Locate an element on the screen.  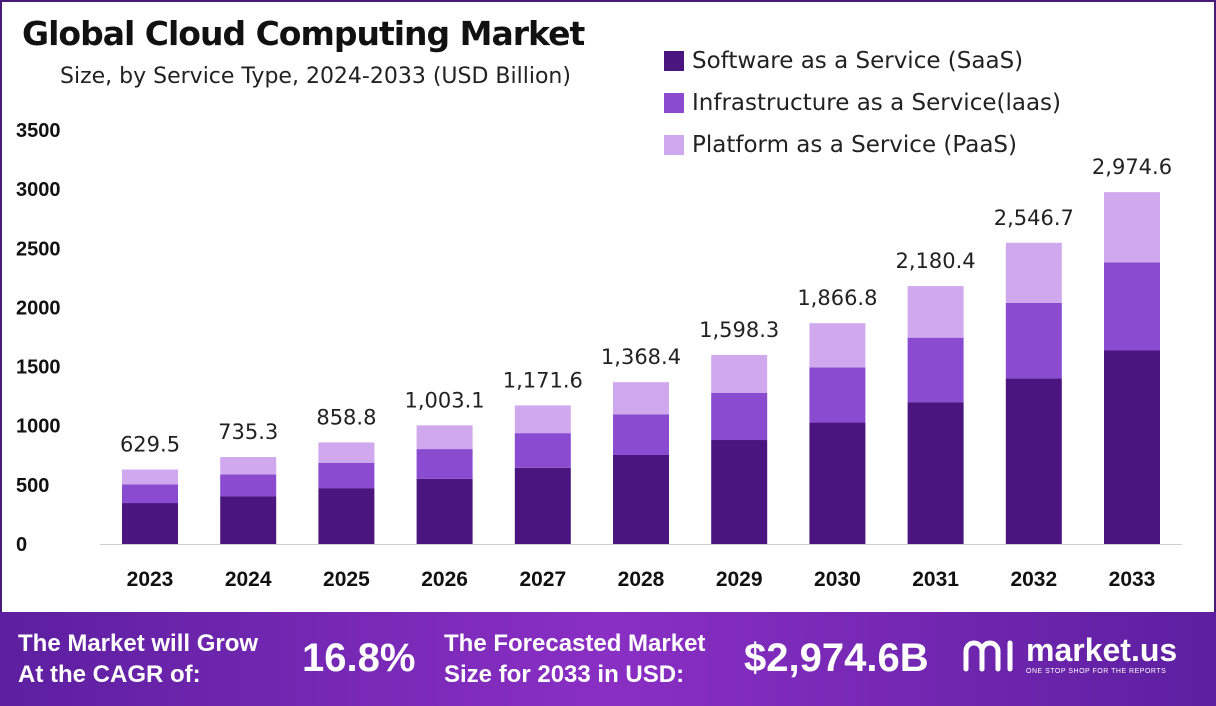
total-label-2025: 858.8 is located at coordinates (346, 417).